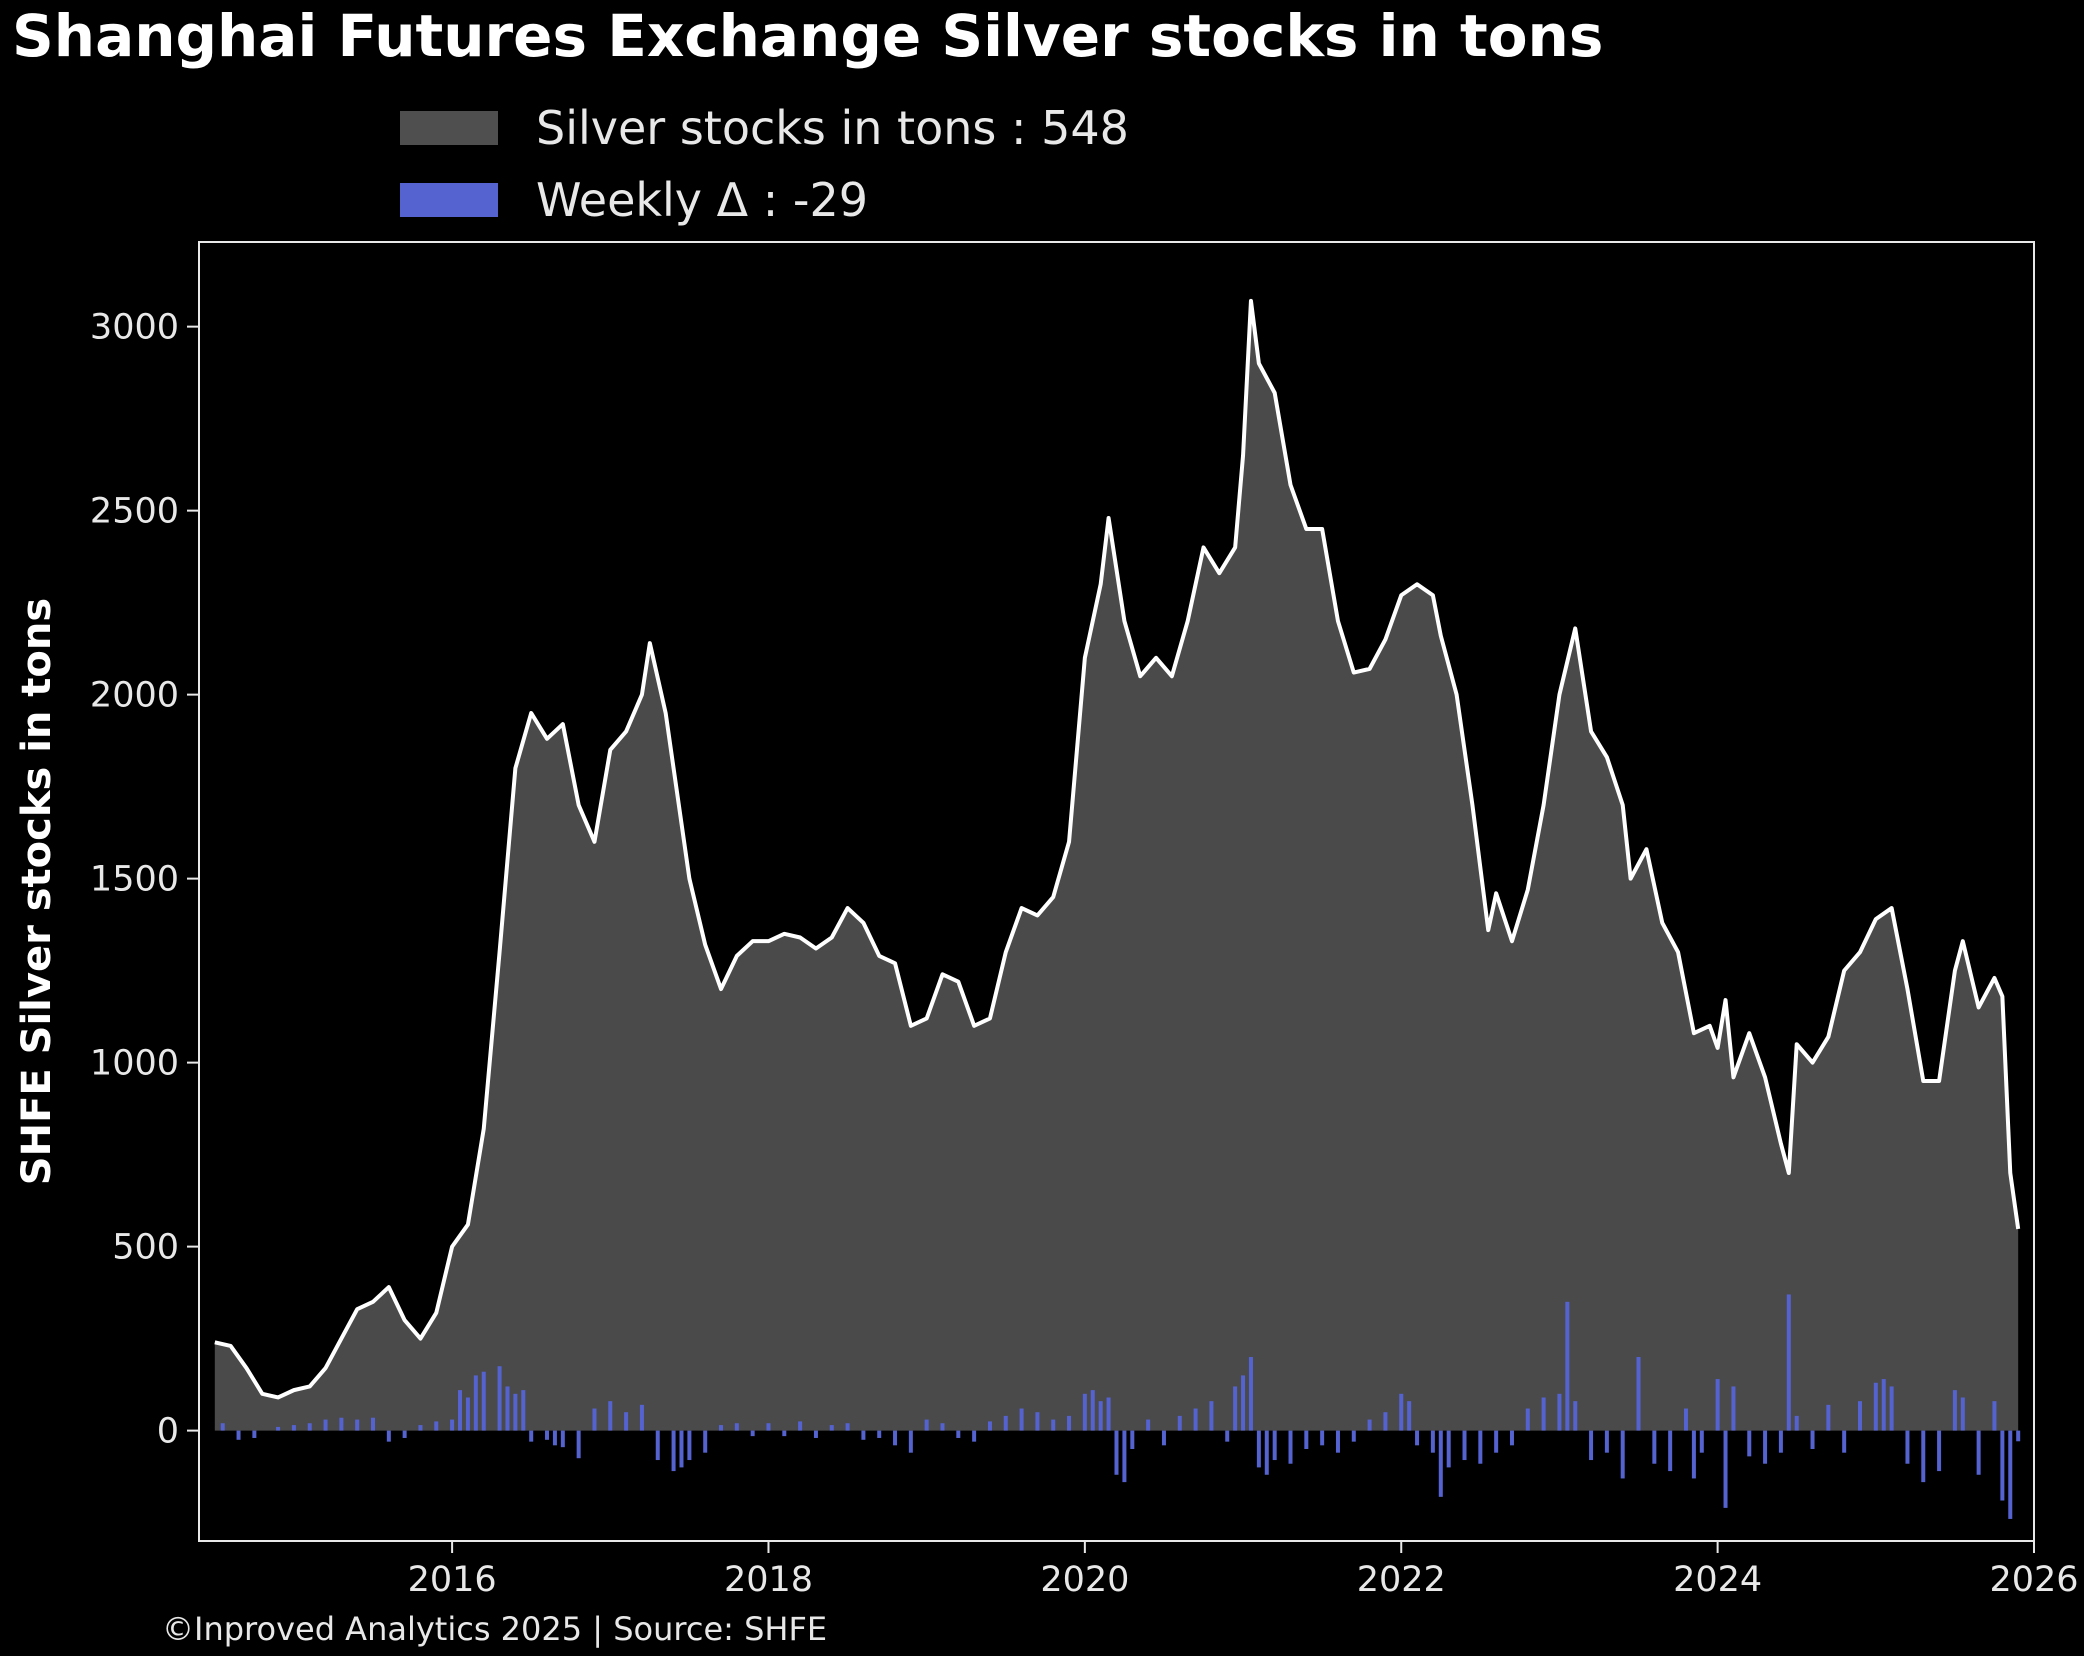  I want to click on x-tick-label: 2018, so click(768, 1580).